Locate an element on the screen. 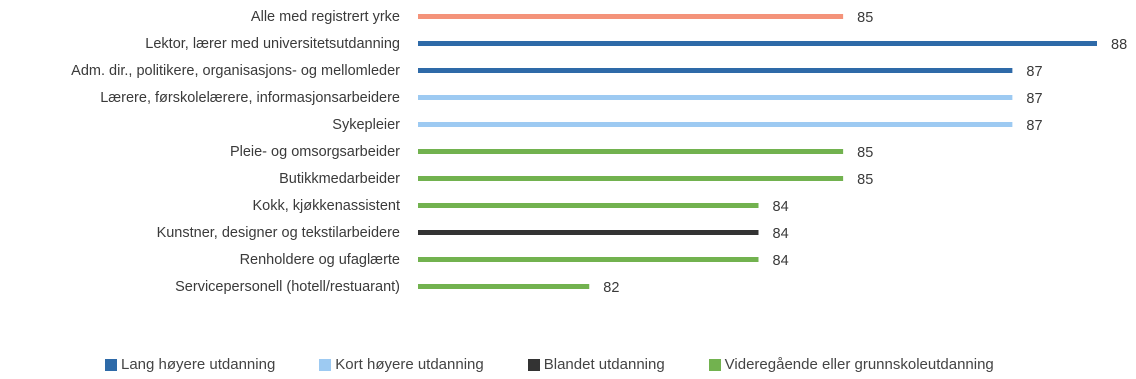 The image size is (1136, 379). category-label: Servicepersonell (hotell/restuarant) is located at coordinates (287, 287).